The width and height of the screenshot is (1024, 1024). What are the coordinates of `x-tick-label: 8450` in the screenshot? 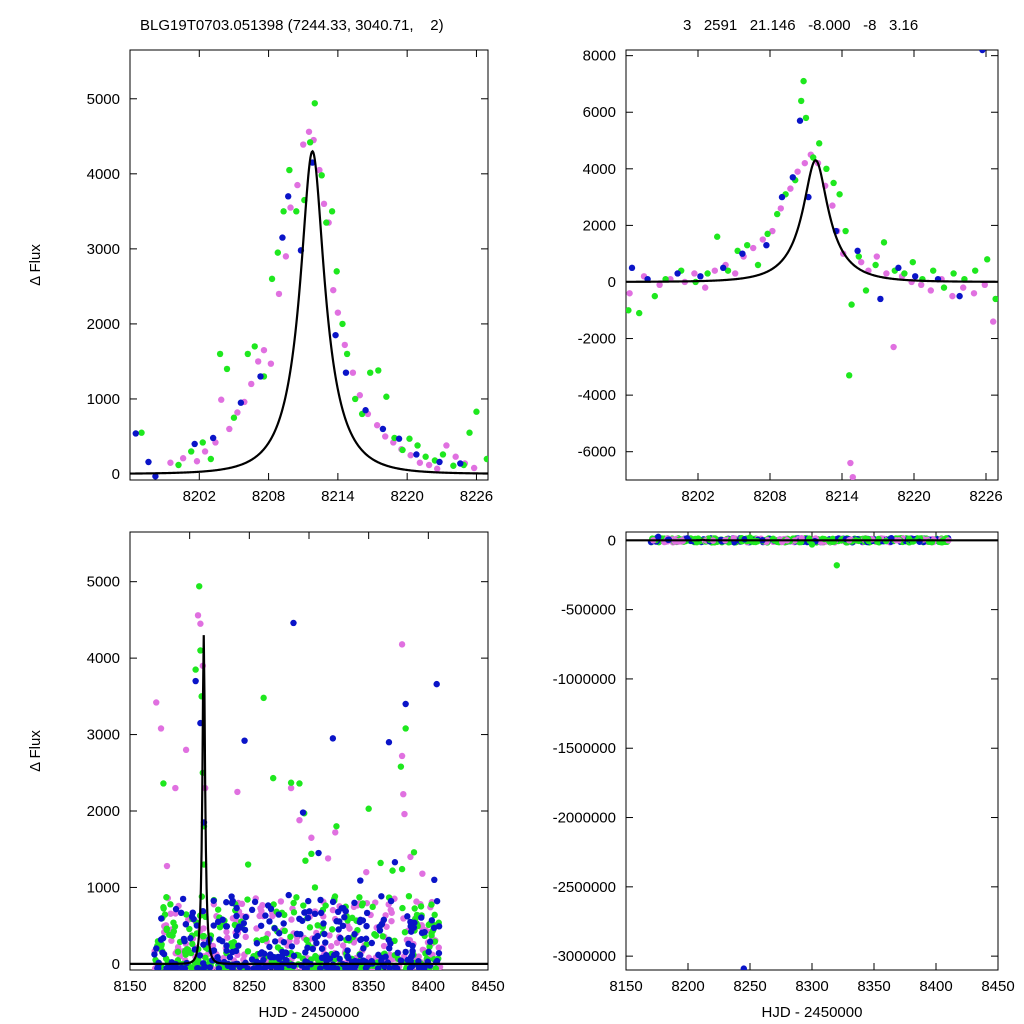 It's located at (997, 986).